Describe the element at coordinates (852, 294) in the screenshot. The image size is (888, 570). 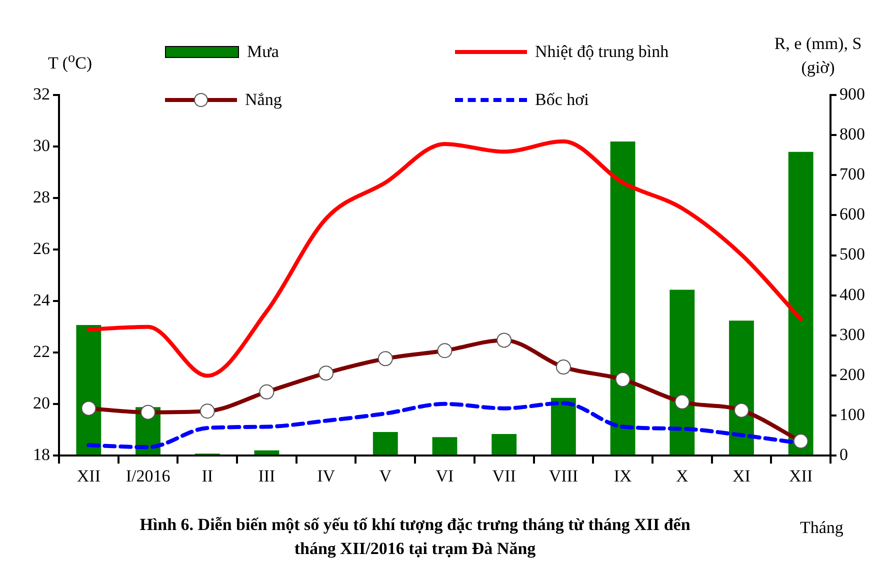
I see `y2-tick-label: 400` at that location.